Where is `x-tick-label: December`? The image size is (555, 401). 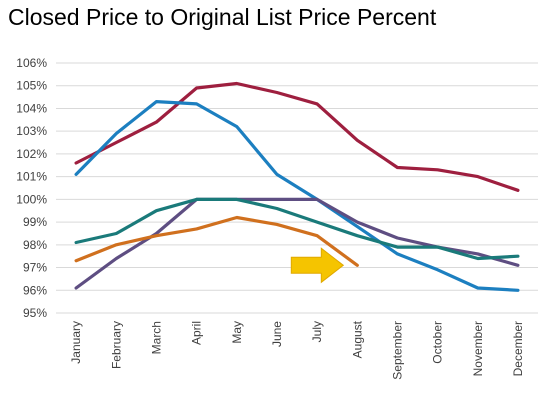
x-tick-label: December is located at coordinates (518, 348).